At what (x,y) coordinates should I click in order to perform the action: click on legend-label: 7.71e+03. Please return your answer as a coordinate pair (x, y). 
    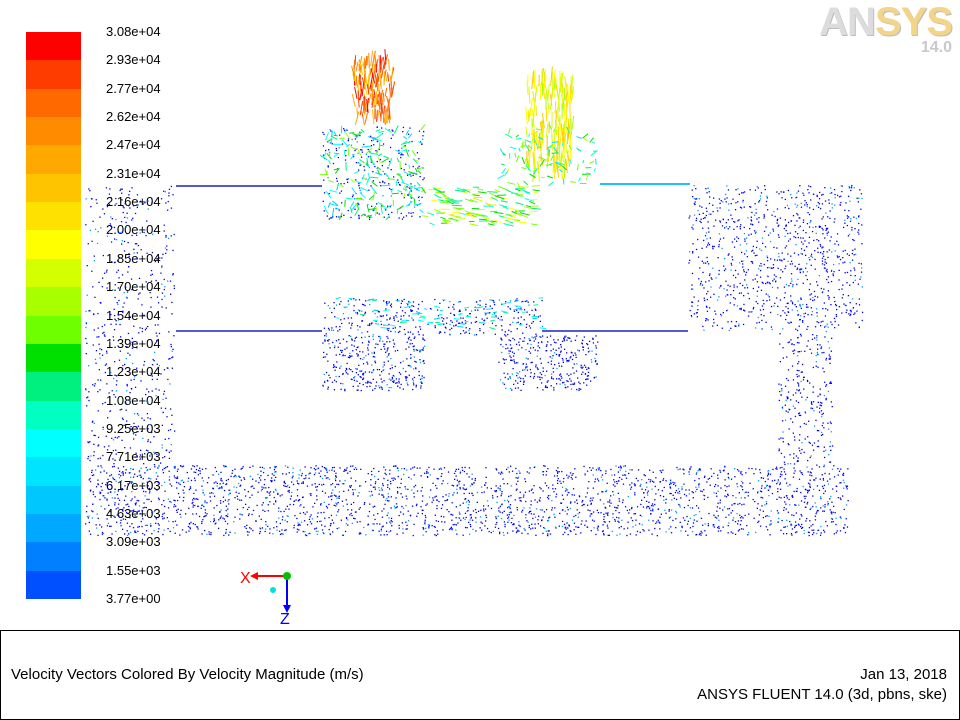
    Looking at the image, I should click on (133, 457).